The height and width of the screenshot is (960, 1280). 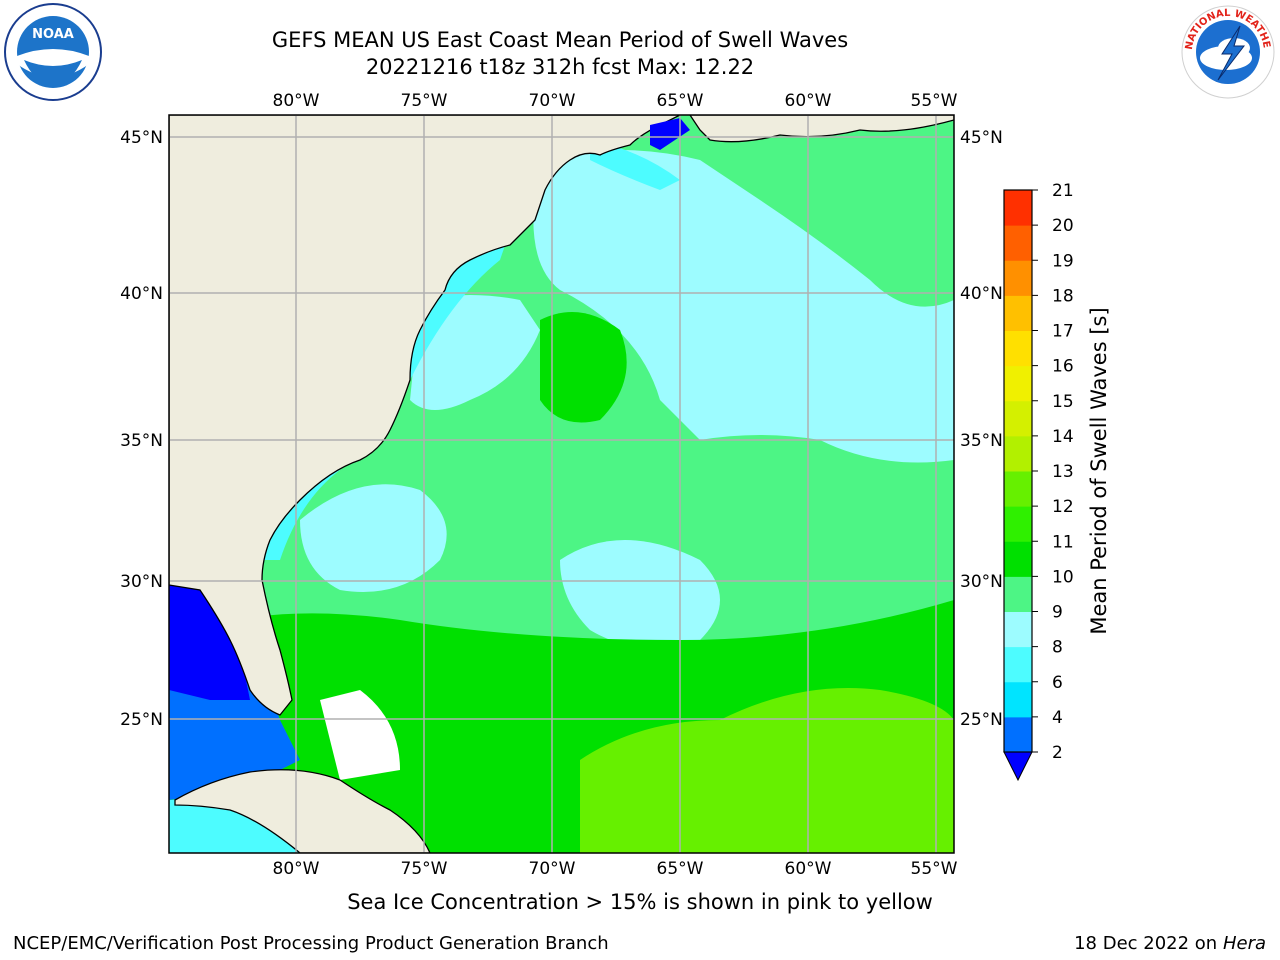 I want to click on lon-label-bottom: 80°W, so click(x=296, y=869).